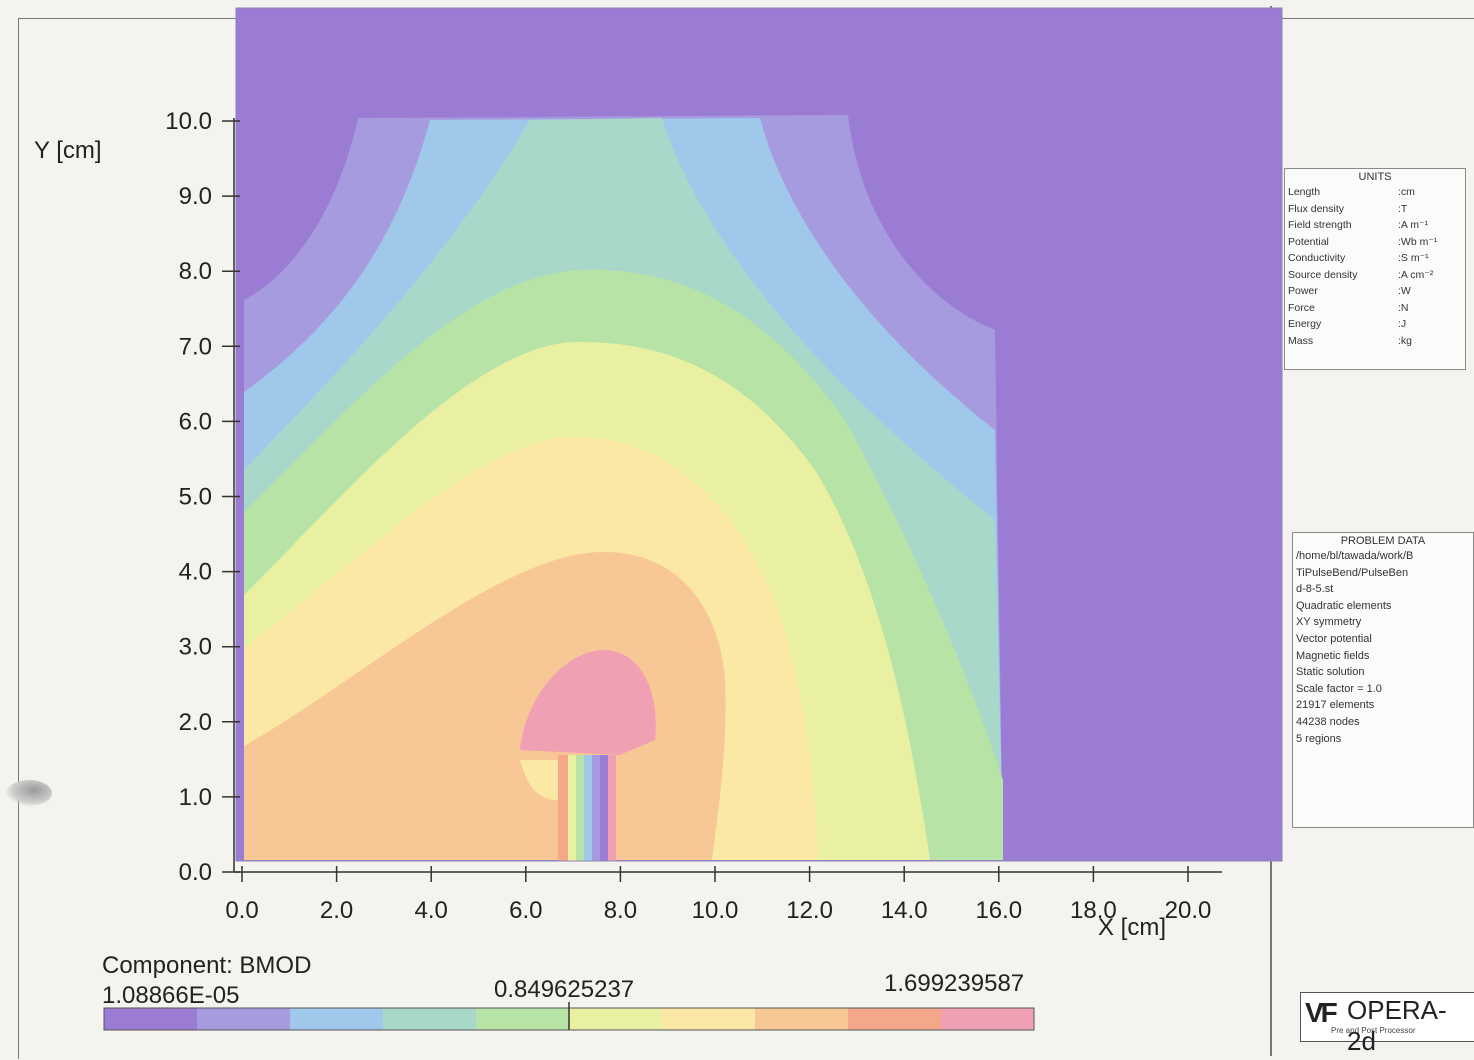 Image resolution: width=1474 pixels, height=1060 pixels. What do you see at coordinates (1328, 721) in the screenshot?
I see `problem-data-line: 44238 nodes` at bounding box center [1328, 721].